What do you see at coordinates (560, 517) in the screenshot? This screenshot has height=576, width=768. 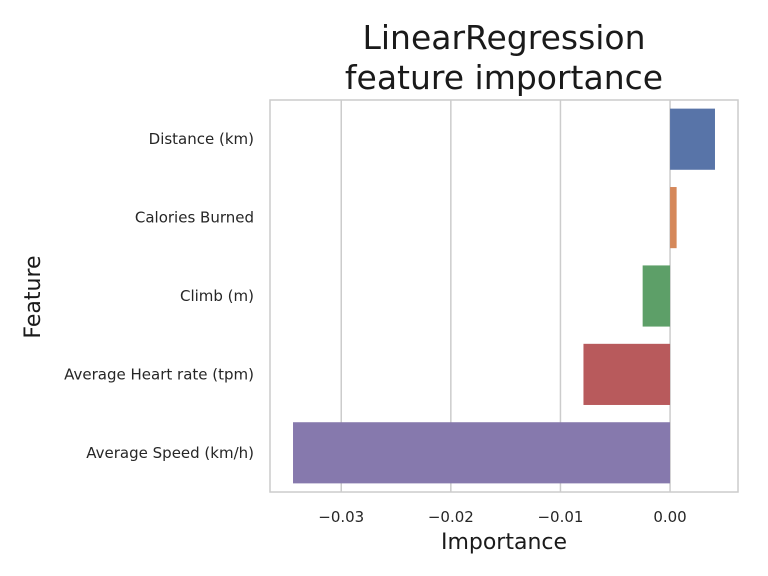 I see `x-tick-label: −0.01` at bounding box center [560, 517].